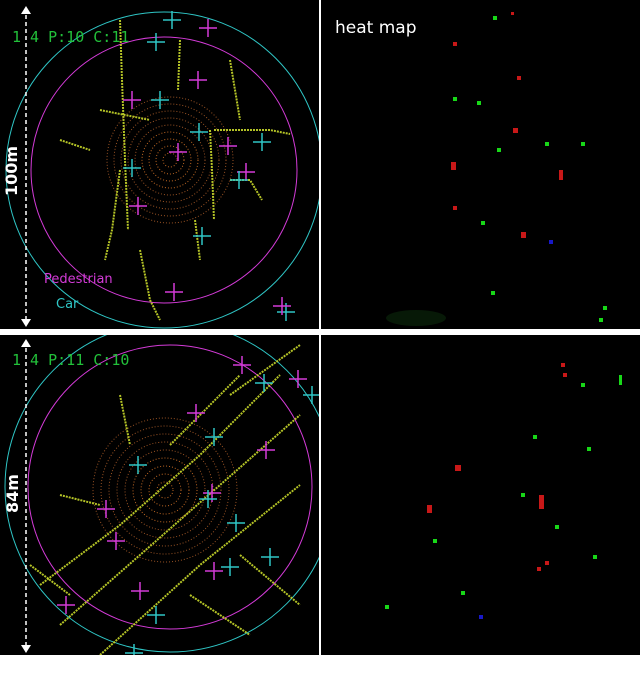  Describe the element at coordinates (71, 37) in the screenshot. I see `frame-status-text: 1 4 P:10 C:11` at that location.